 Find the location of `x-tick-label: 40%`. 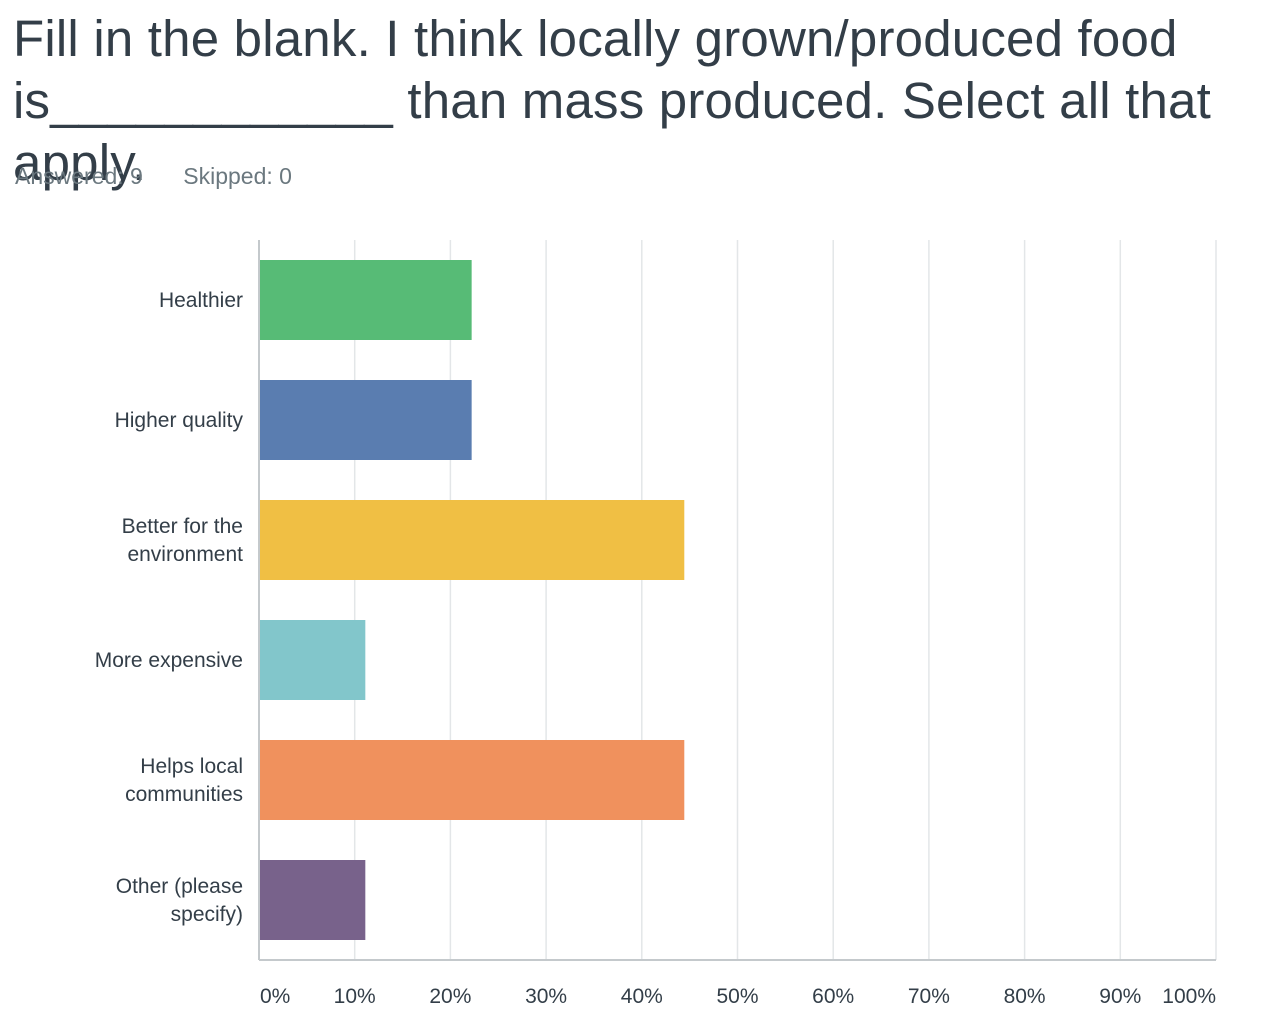

x-tick-label: 40% is located at coordinates (642, 996).